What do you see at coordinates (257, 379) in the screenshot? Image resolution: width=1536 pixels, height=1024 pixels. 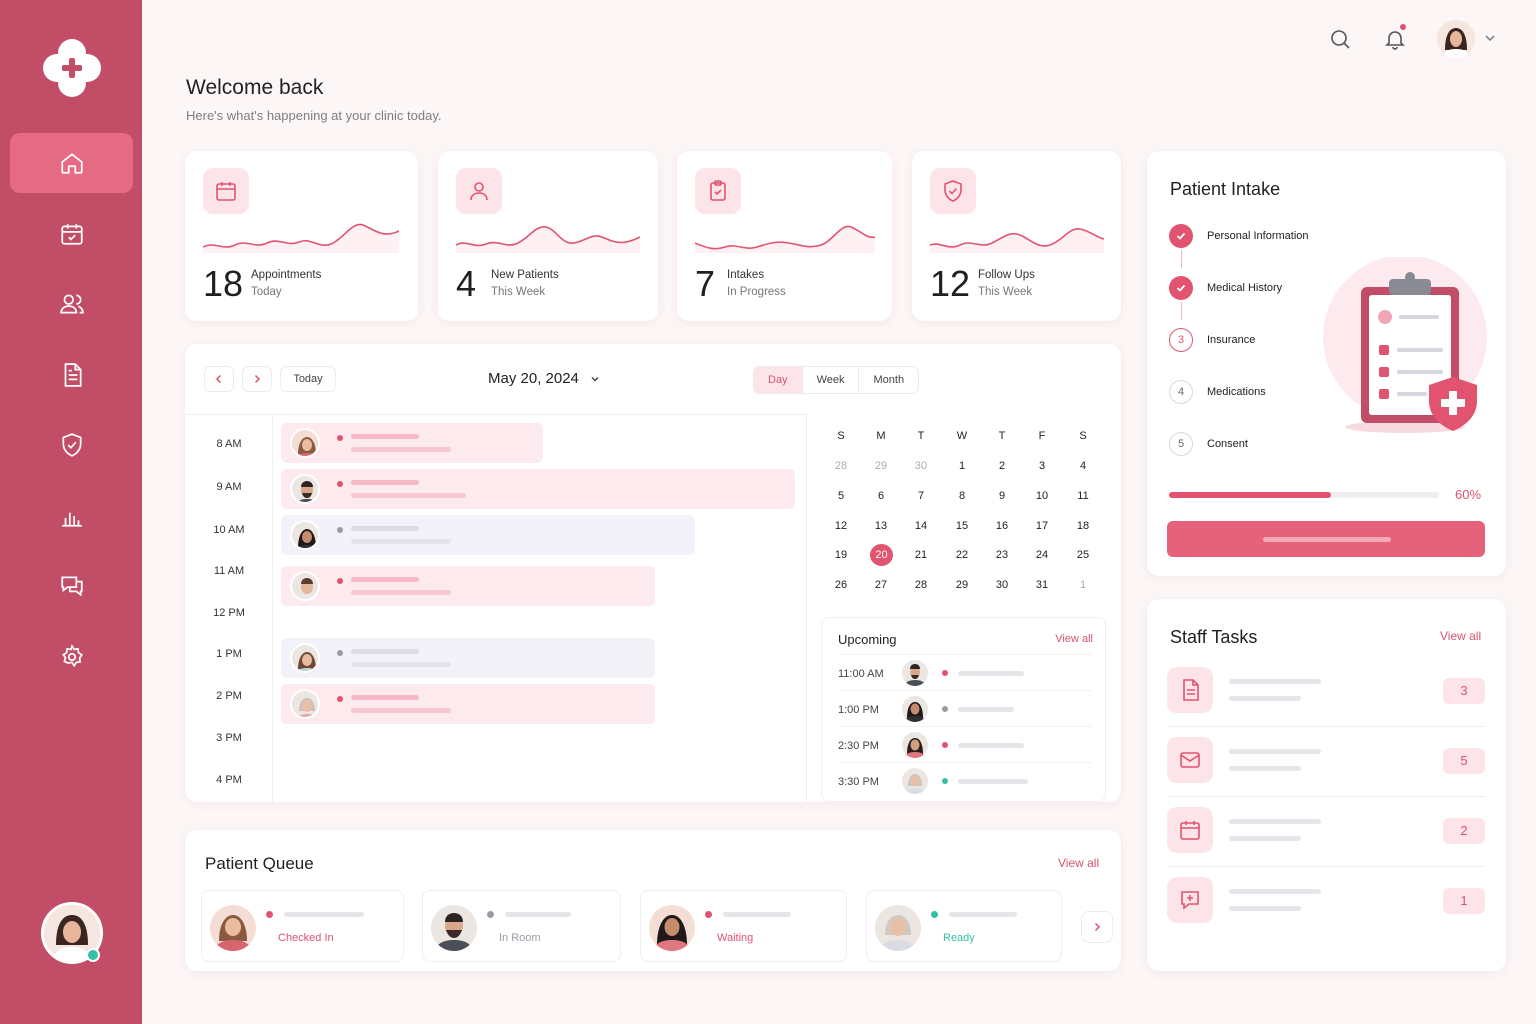 I see `next-day-button` at bounding box center [257, 379].